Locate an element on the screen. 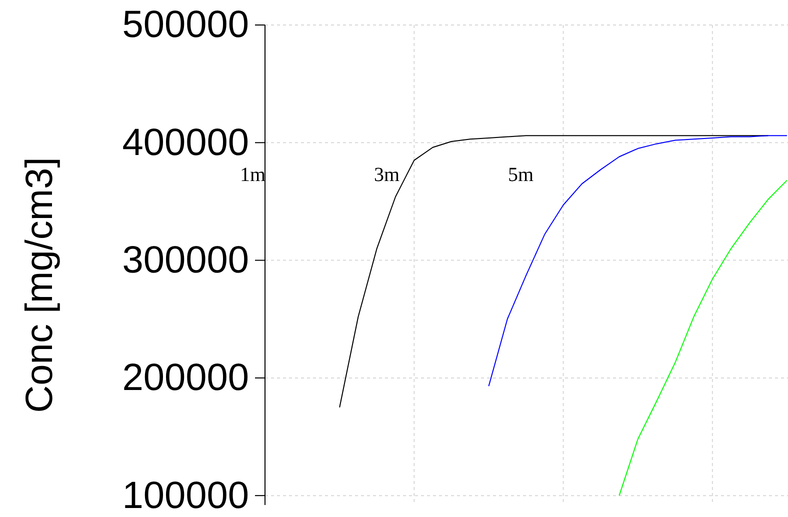 This screenshot has height=517, width=788. annotation: 1m is located at coordinates (253, 175).